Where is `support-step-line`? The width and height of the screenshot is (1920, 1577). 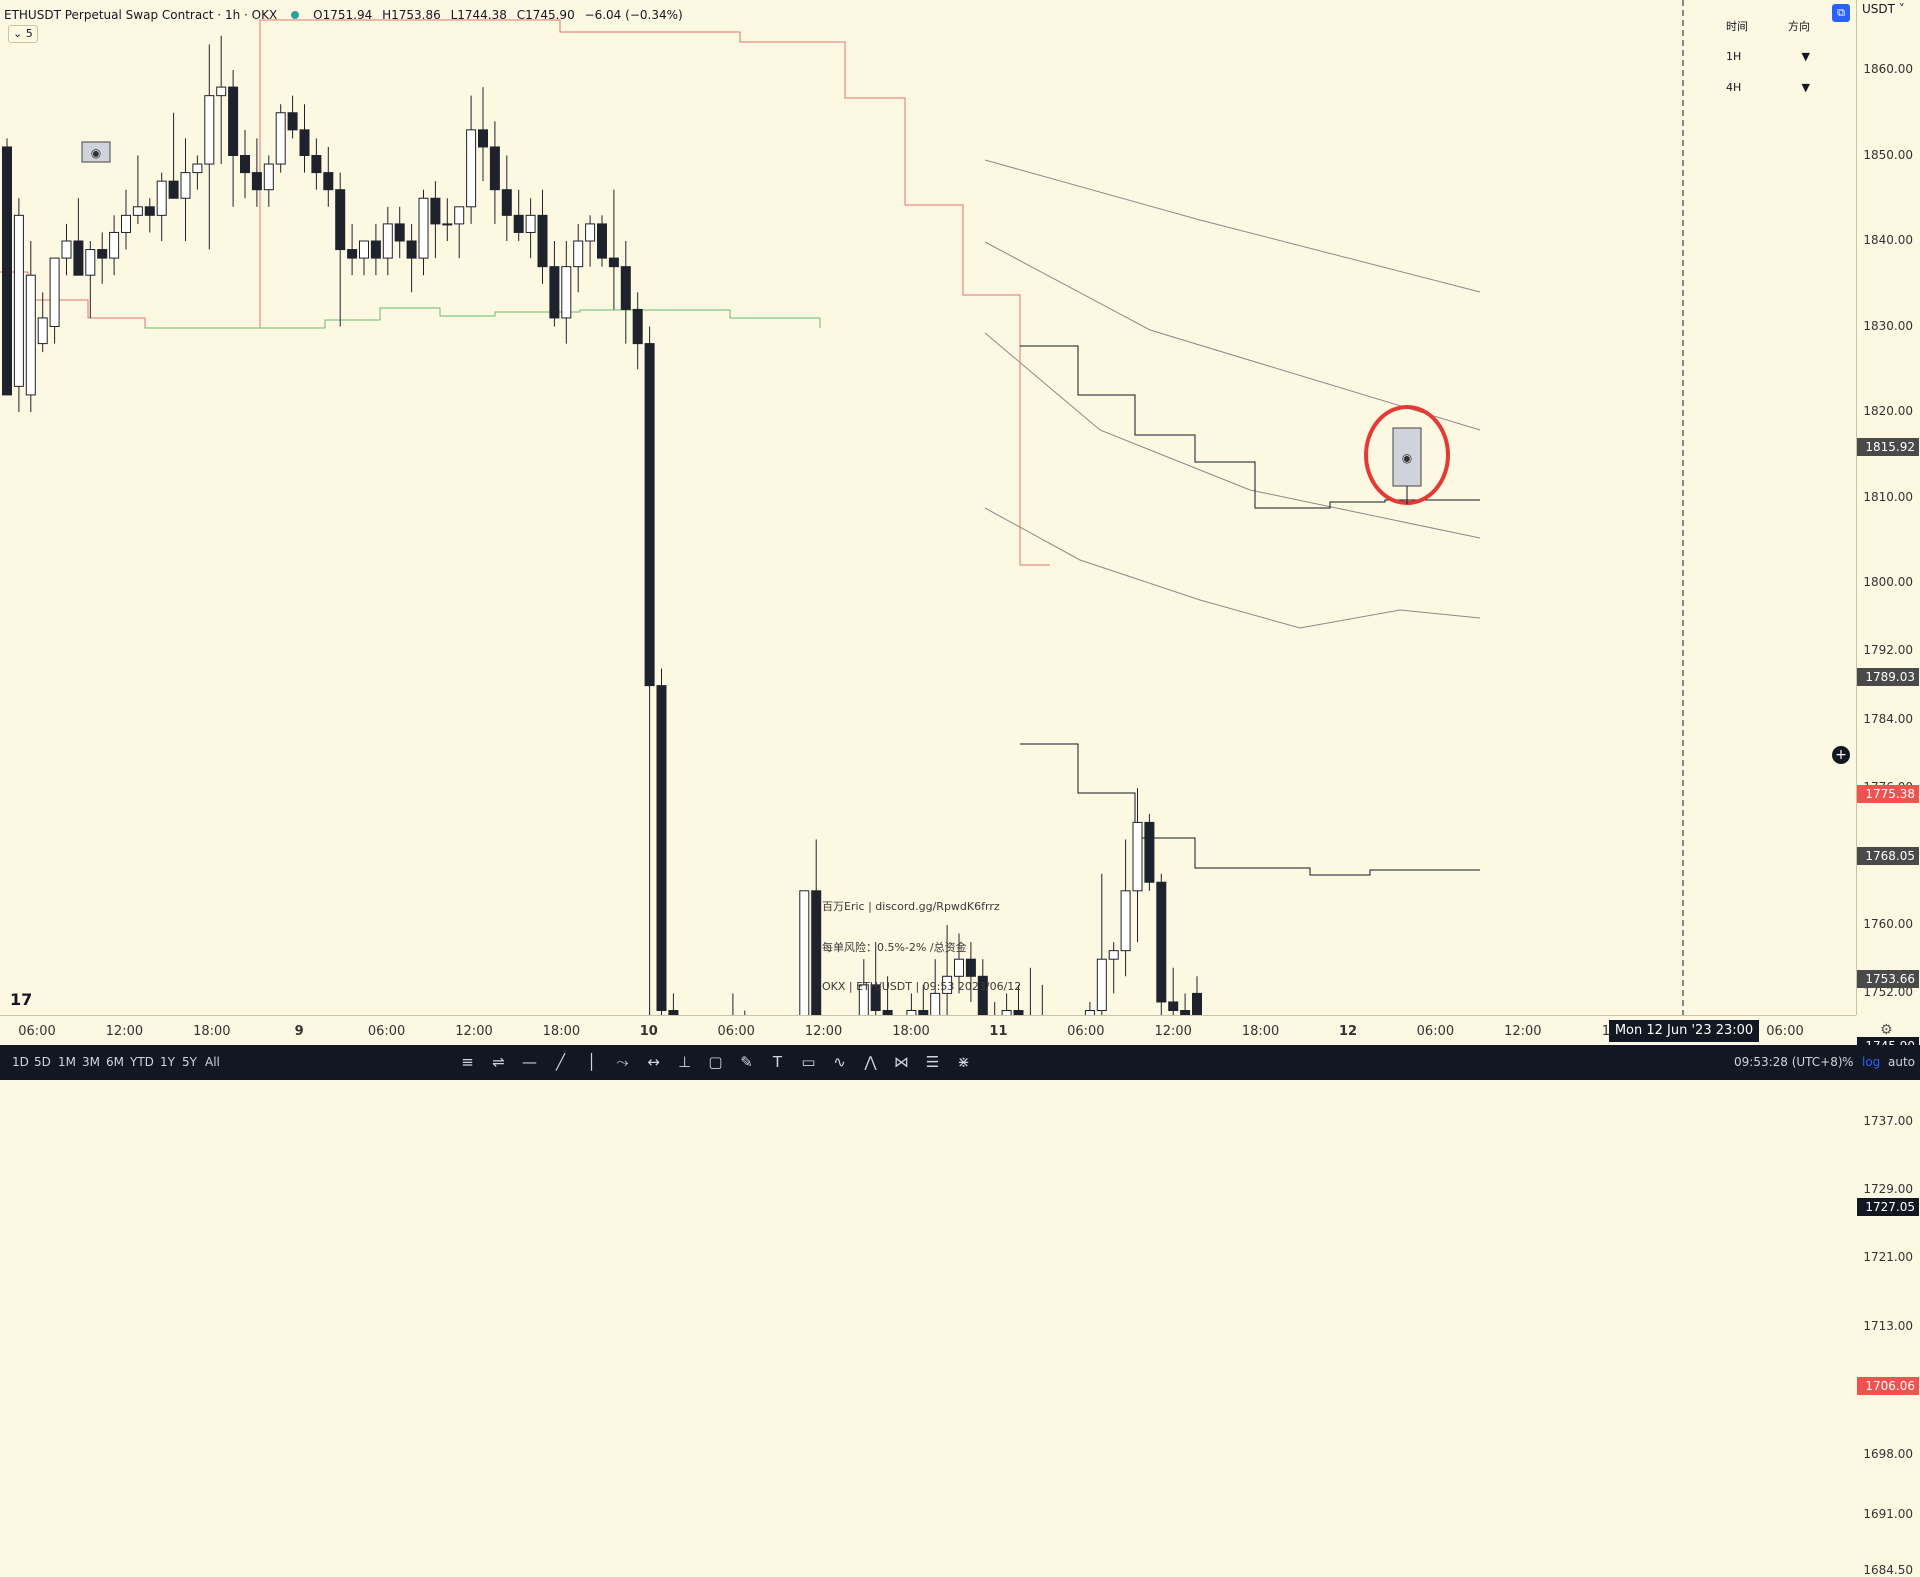
support-step-line is located at coordinates (1250, 809).